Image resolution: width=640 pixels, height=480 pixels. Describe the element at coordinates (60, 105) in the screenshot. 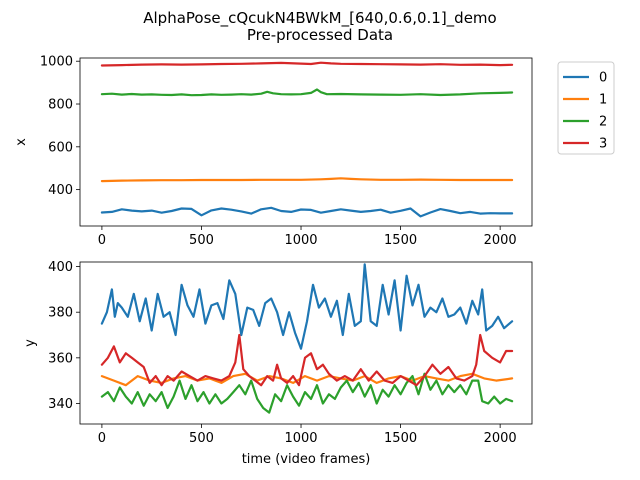

I see `y-tick-label: 800` at that location.